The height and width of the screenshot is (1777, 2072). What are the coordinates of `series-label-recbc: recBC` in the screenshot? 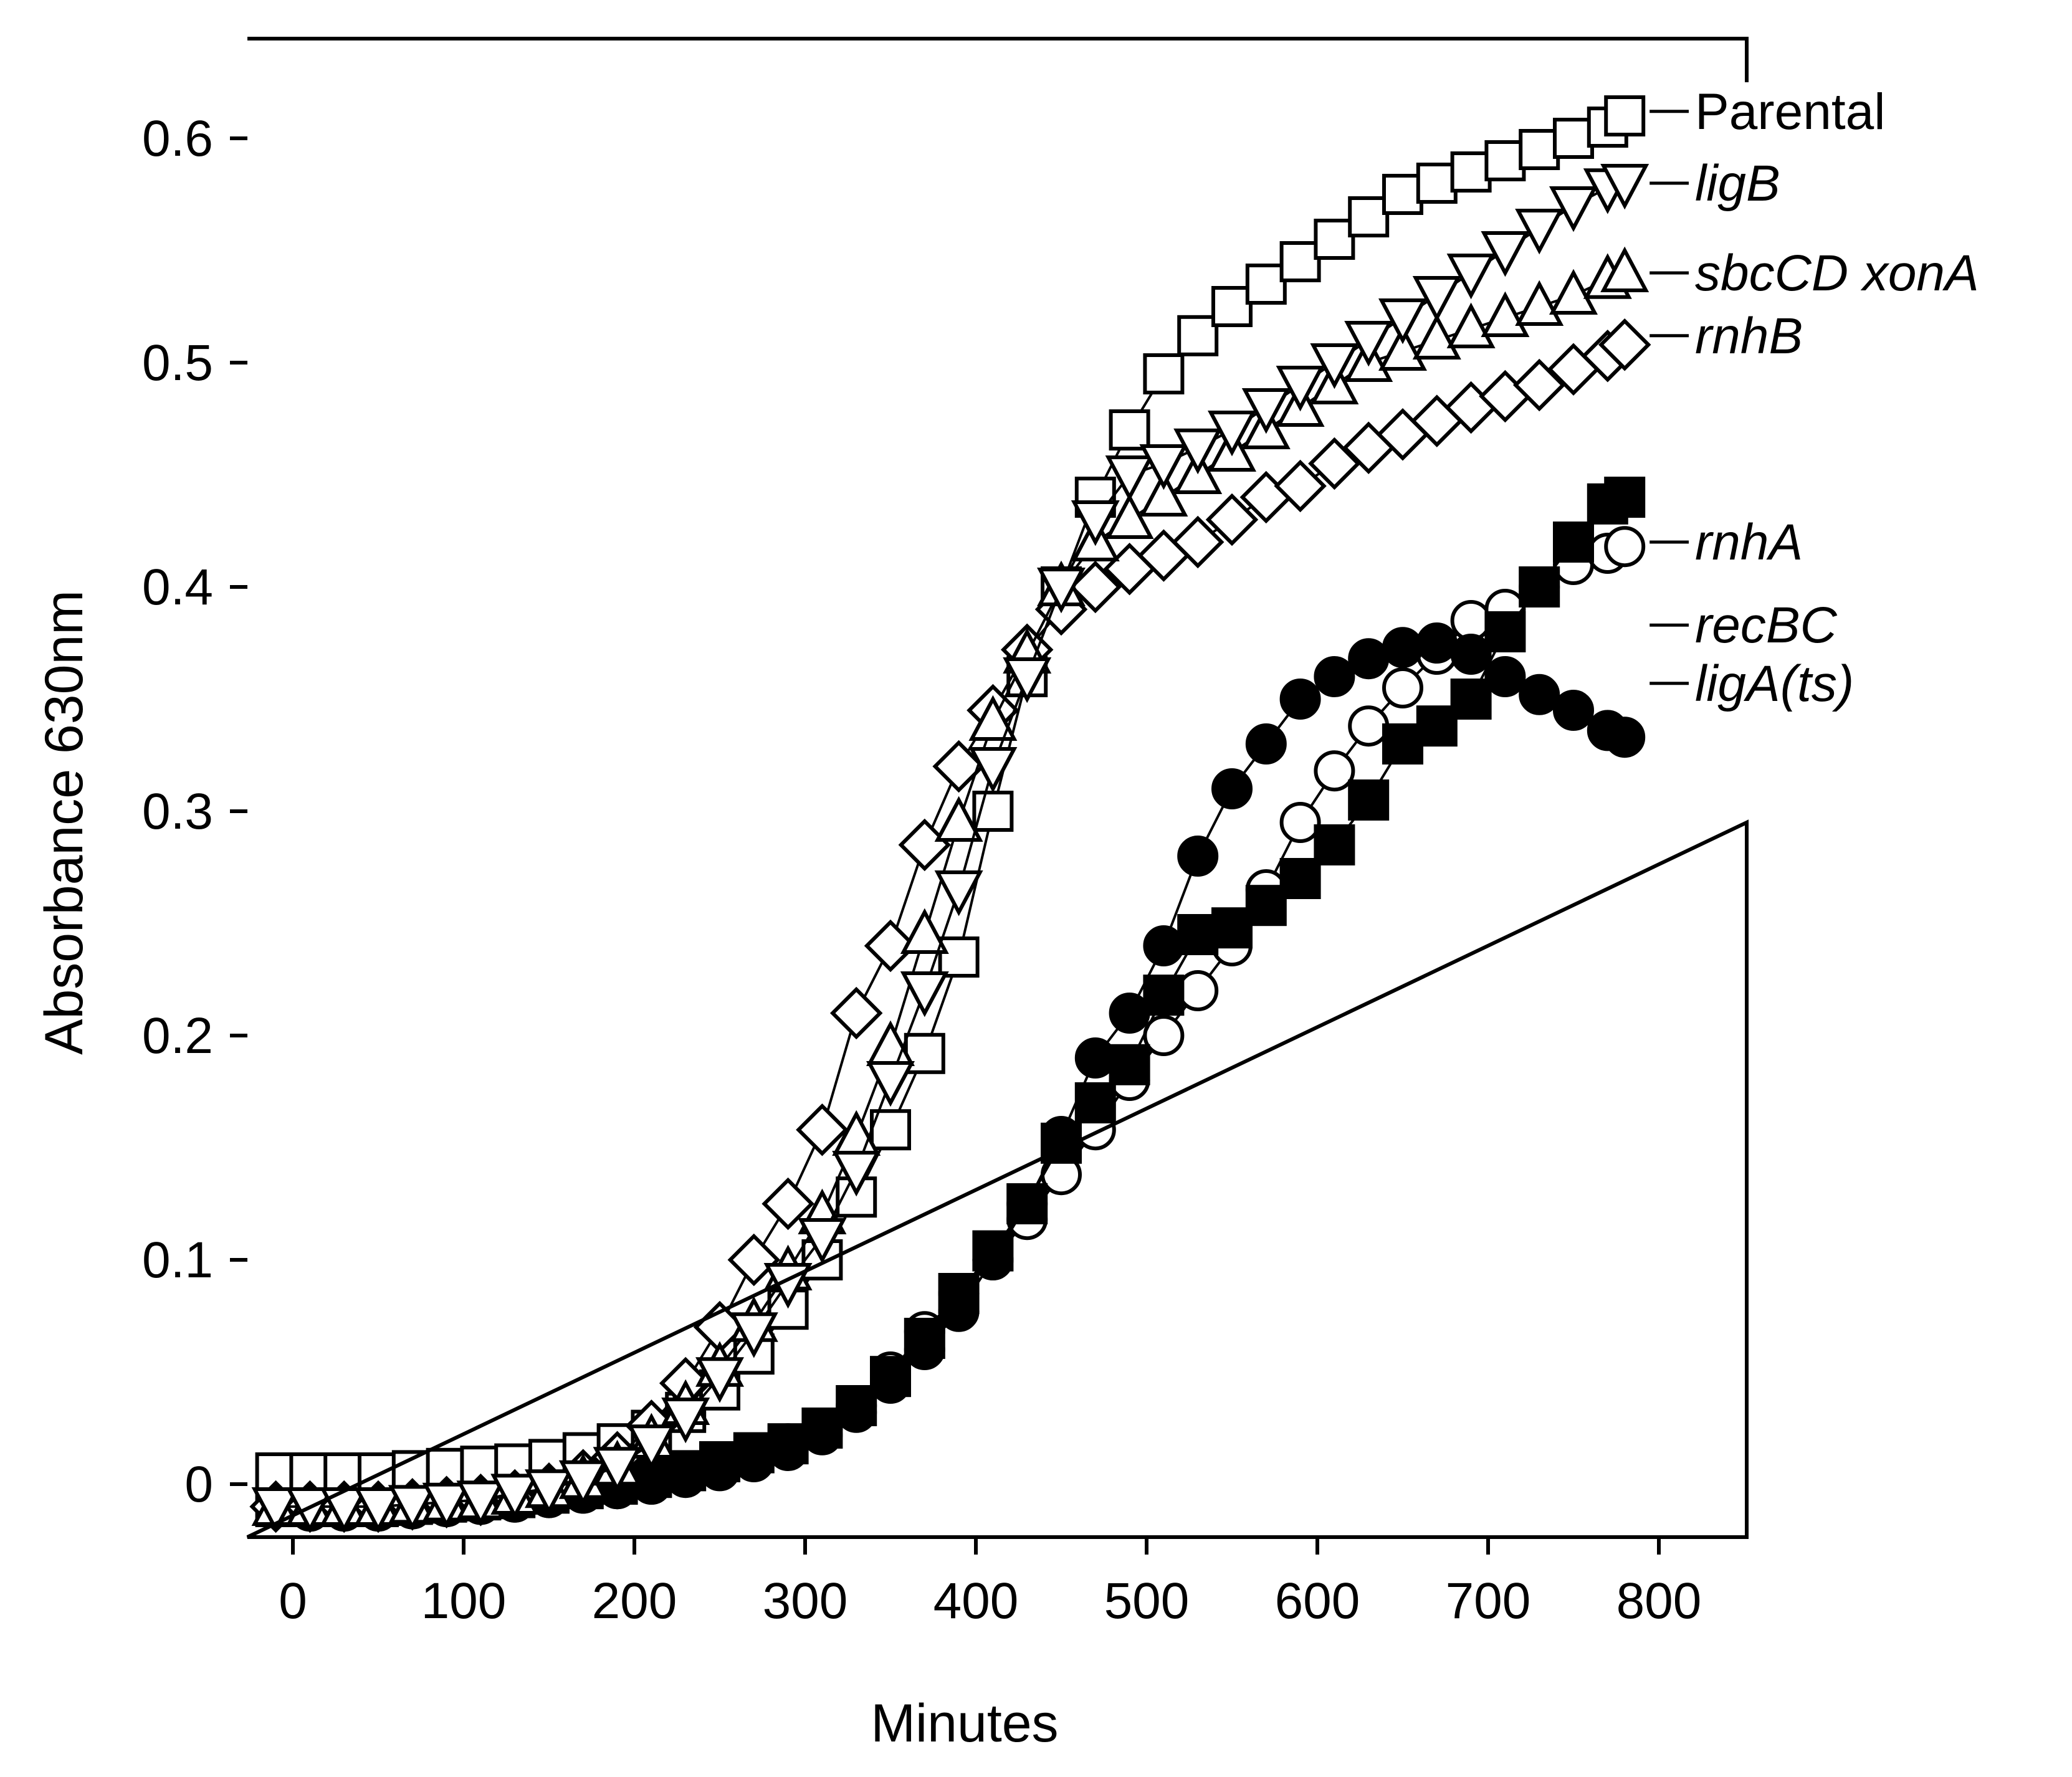 It's located at (1767, 626).